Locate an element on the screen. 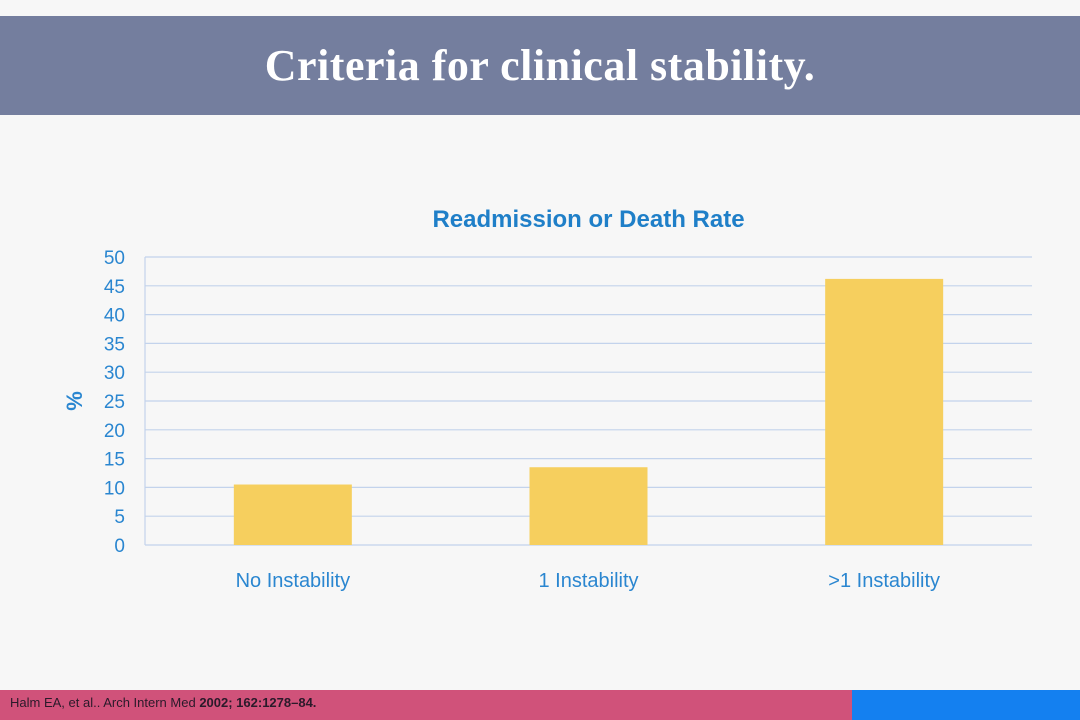 This screenshot has width=1080, height=720. y-tick-label: 30 is located at coordinates (114, 373).